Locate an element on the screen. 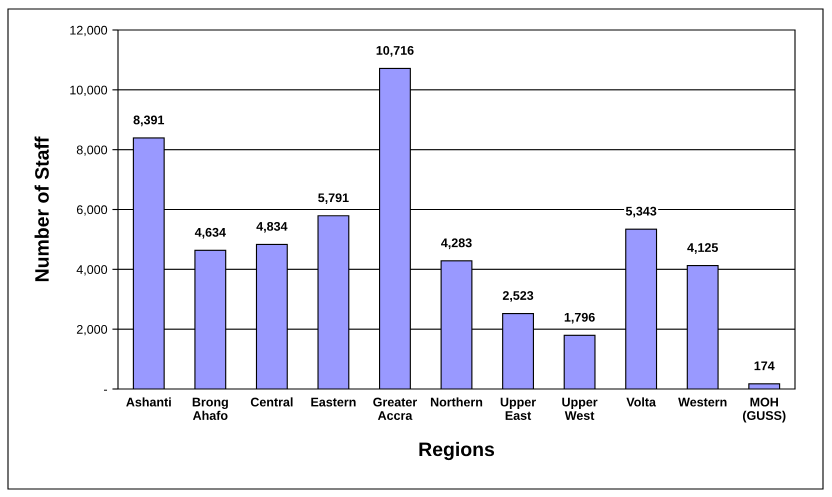  x-tick-label: Eastern is located at coordinates (333, 402).